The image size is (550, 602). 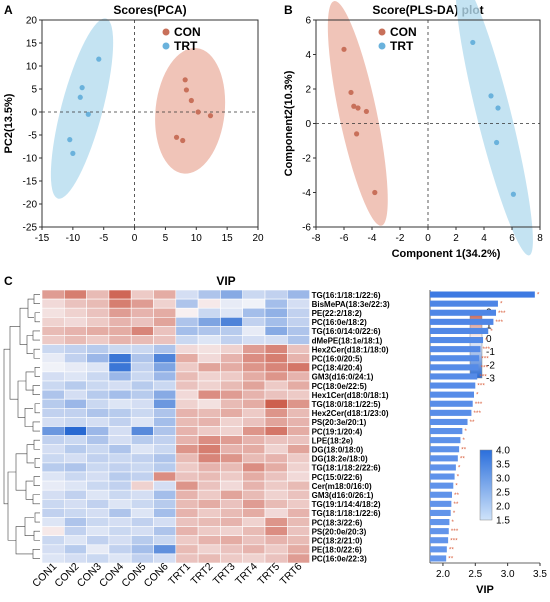 What do you see at coordinates (337, 477) in the screenshot?
I see `row-label: PC(15:0/22:6)` at bounding box center [337, 477].